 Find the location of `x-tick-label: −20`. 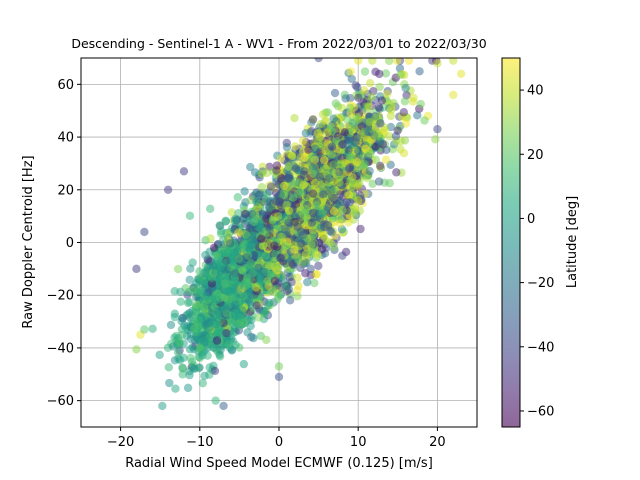

x-tick-label: −20 is located at coordinates (120, 442).